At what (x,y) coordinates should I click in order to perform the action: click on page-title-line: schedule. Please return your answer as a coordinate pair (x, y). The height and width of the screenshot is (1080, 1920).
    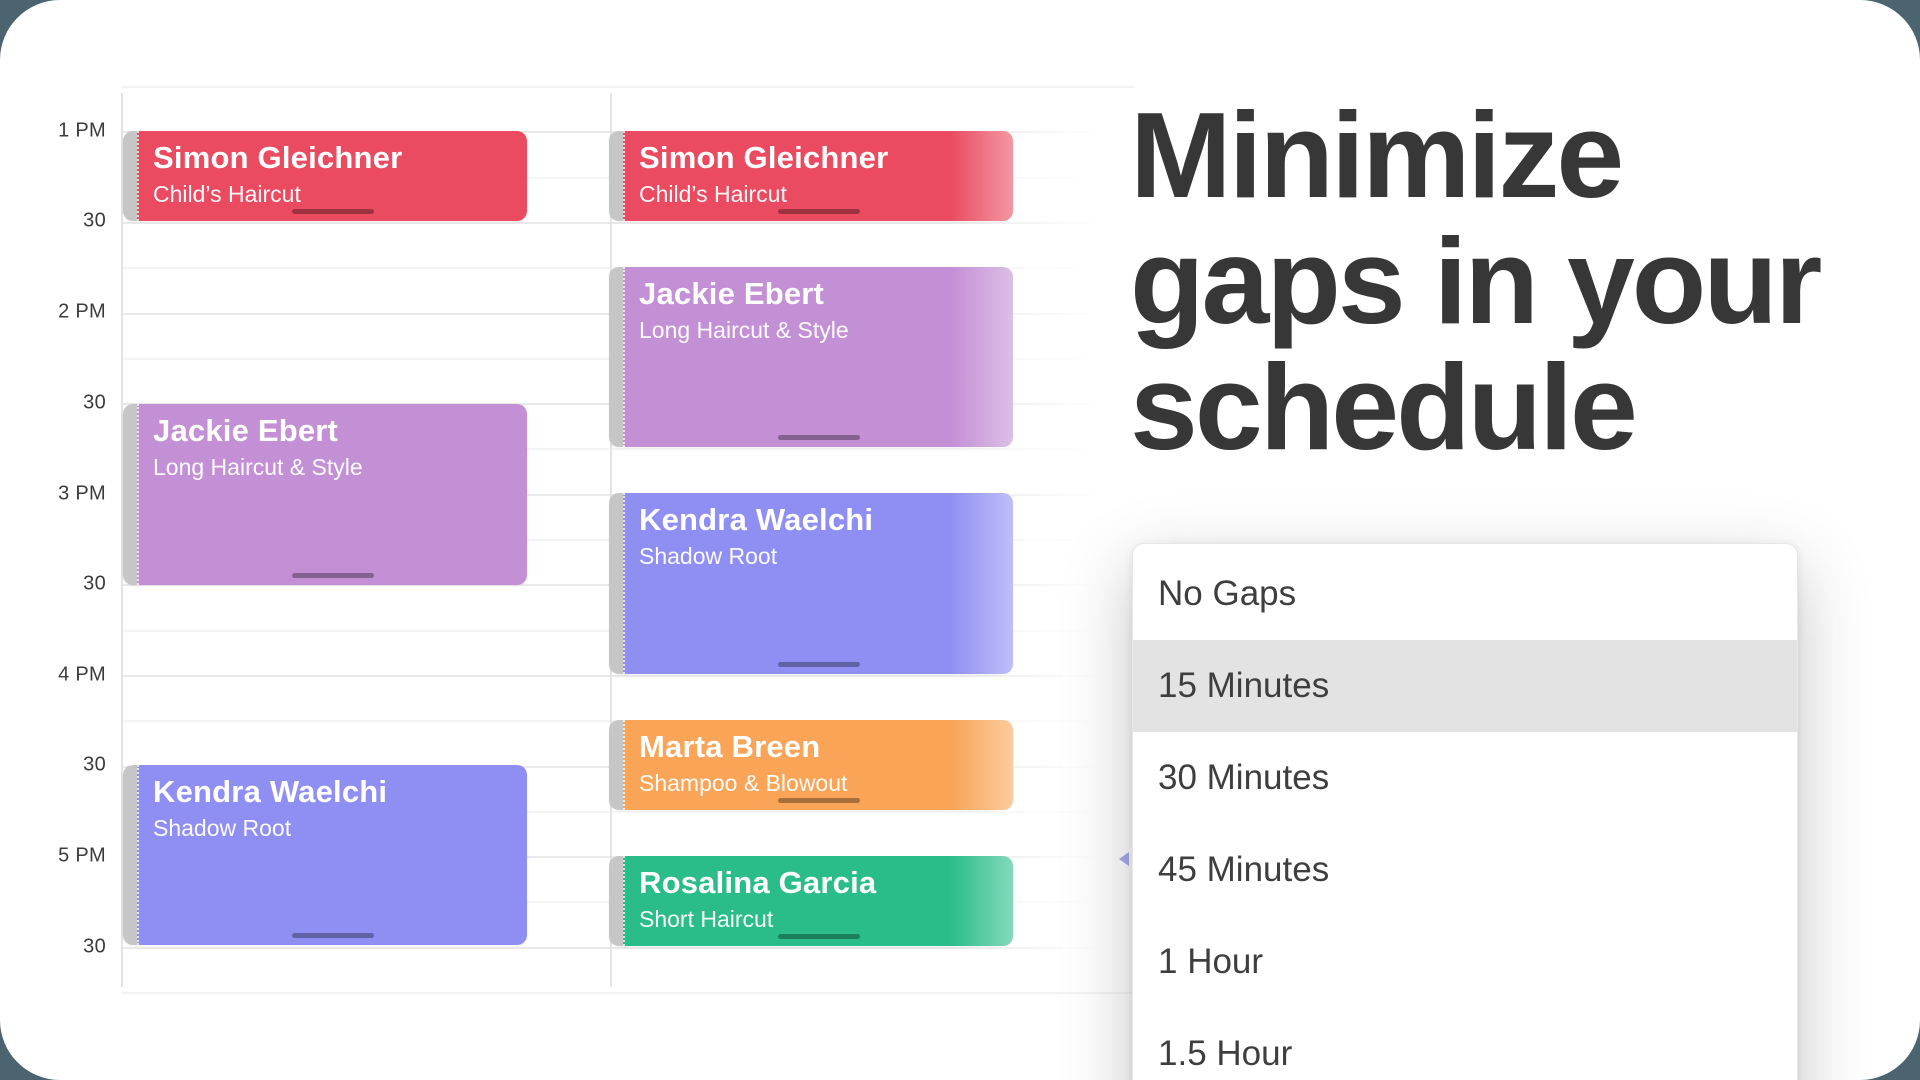
    Looking at the image, I should click on (1384, 407).